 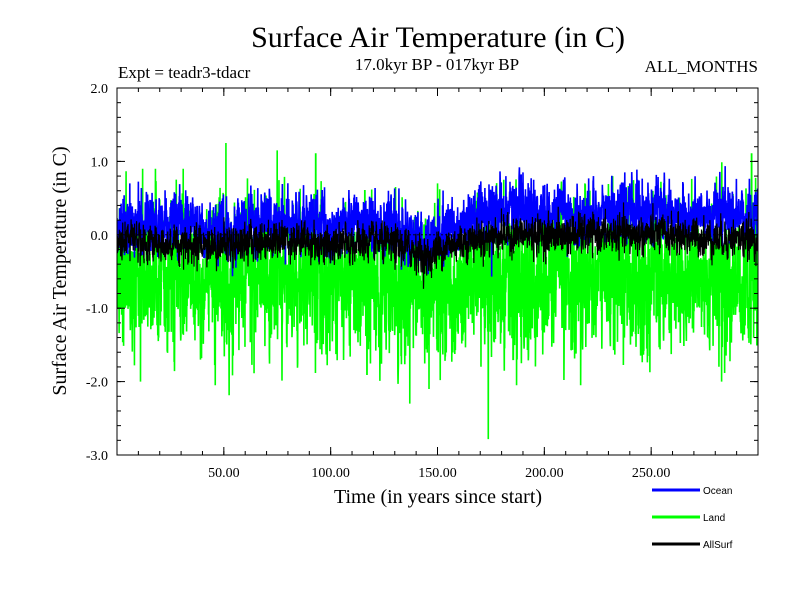 What do you see at coordinates (100, 89) in the screenshot?
I see `y-tick-label: 2.0` at bounding box center [100, 89].